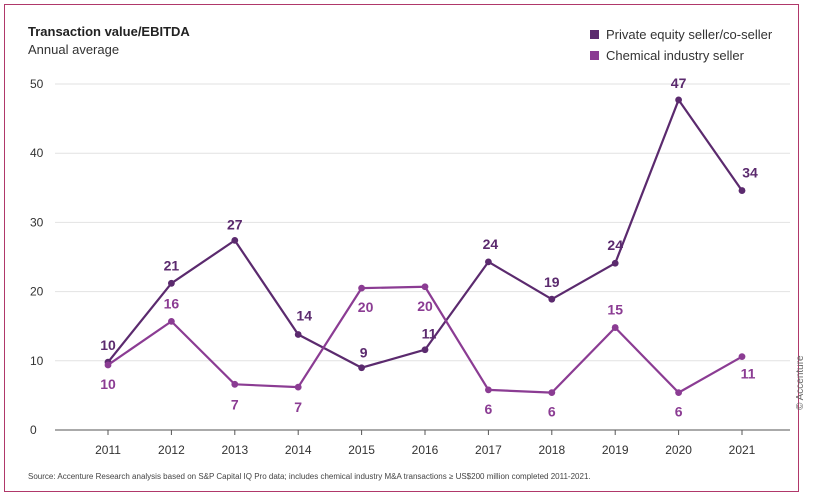 This screenshot has height=499, width=815. Describe the element at coordinates (74, 49) in the screenshot. I see `chart-subtitle: Annual average` at that location.